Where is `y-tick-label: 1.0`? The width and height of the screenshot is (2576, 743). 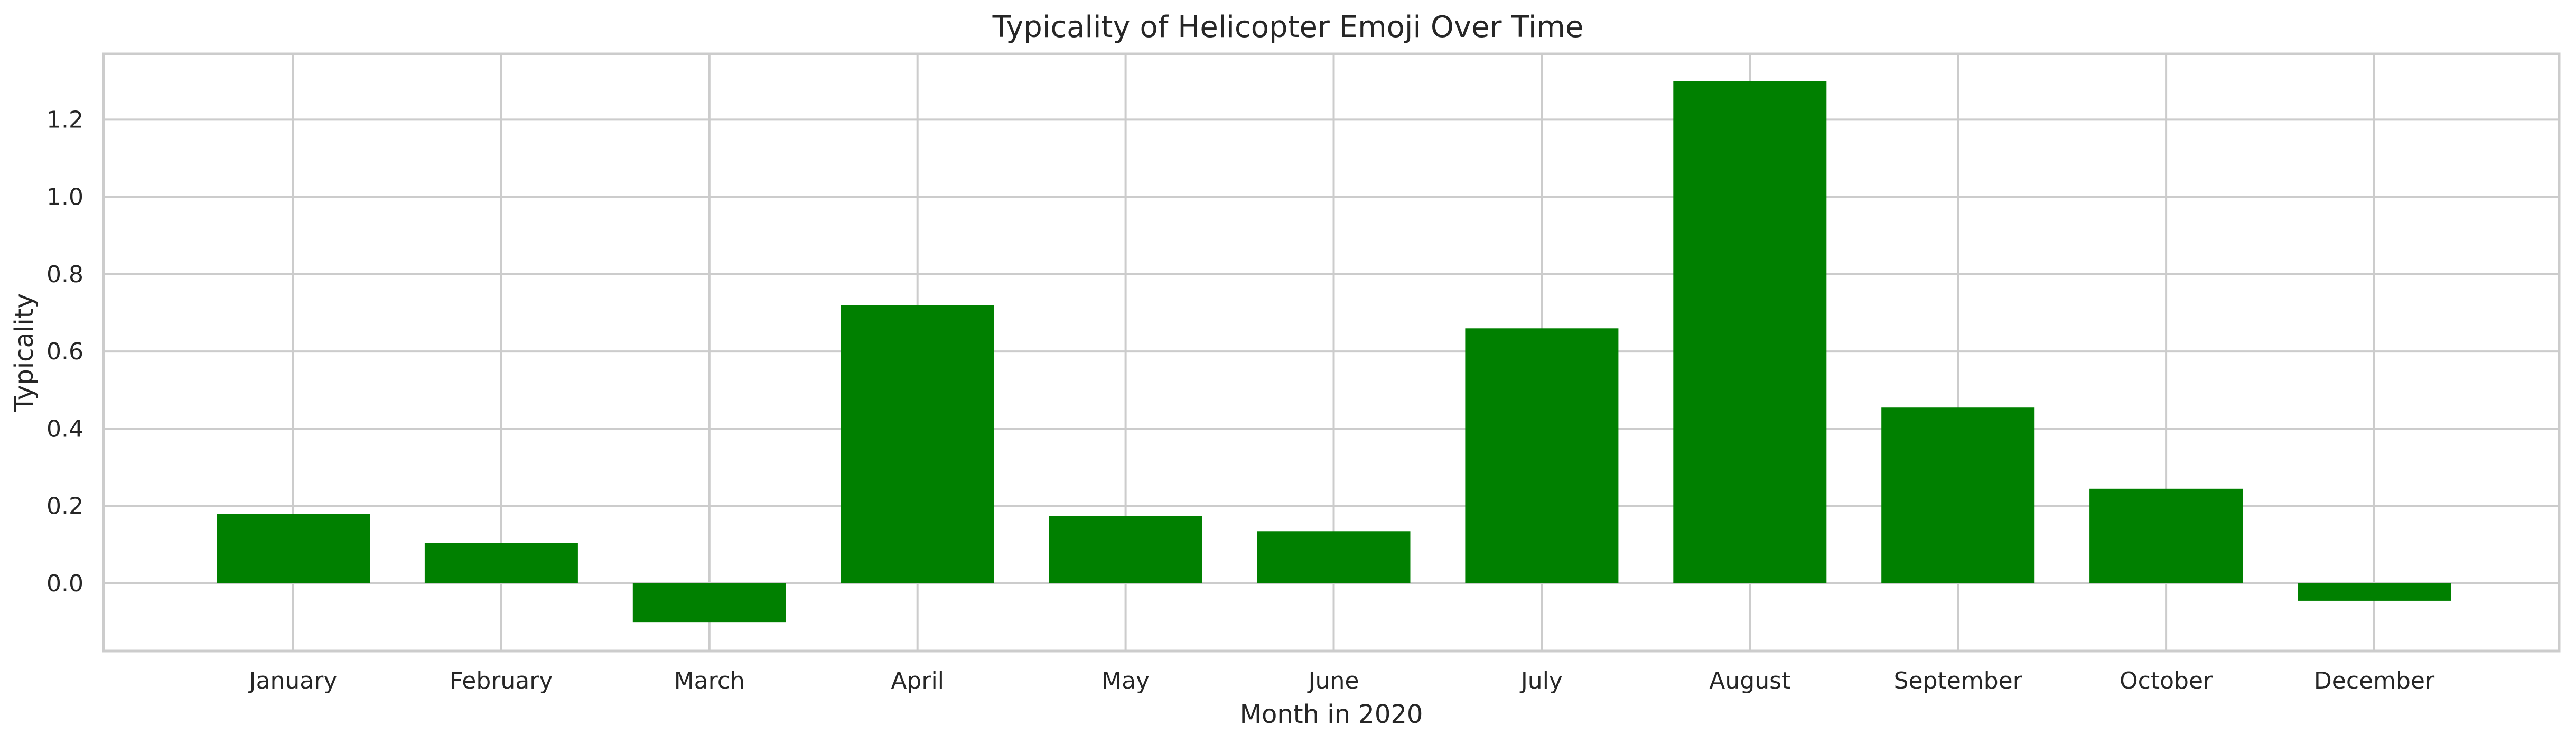
y-tick-label: 1.0 is located at coordinates (64, 197).